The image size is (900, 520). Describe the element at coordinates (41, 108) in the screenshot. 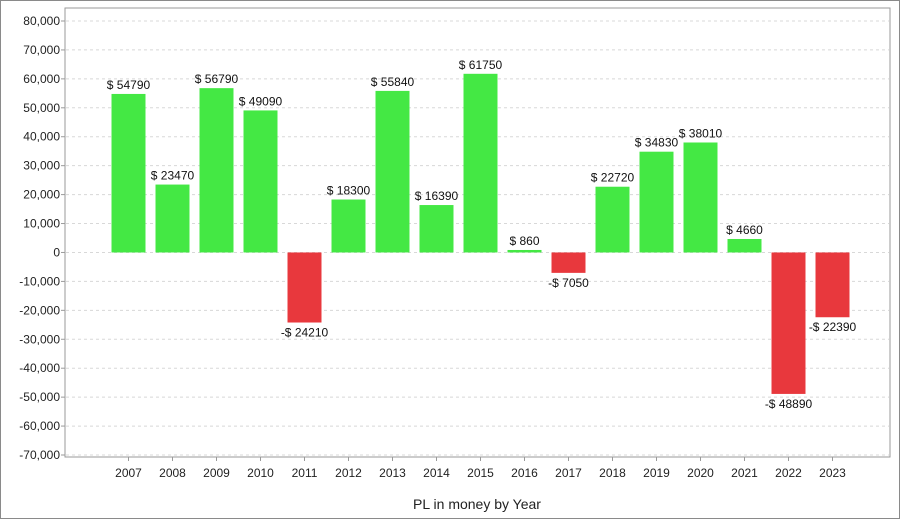

I see `y-tick-label: 50,000` at that location.